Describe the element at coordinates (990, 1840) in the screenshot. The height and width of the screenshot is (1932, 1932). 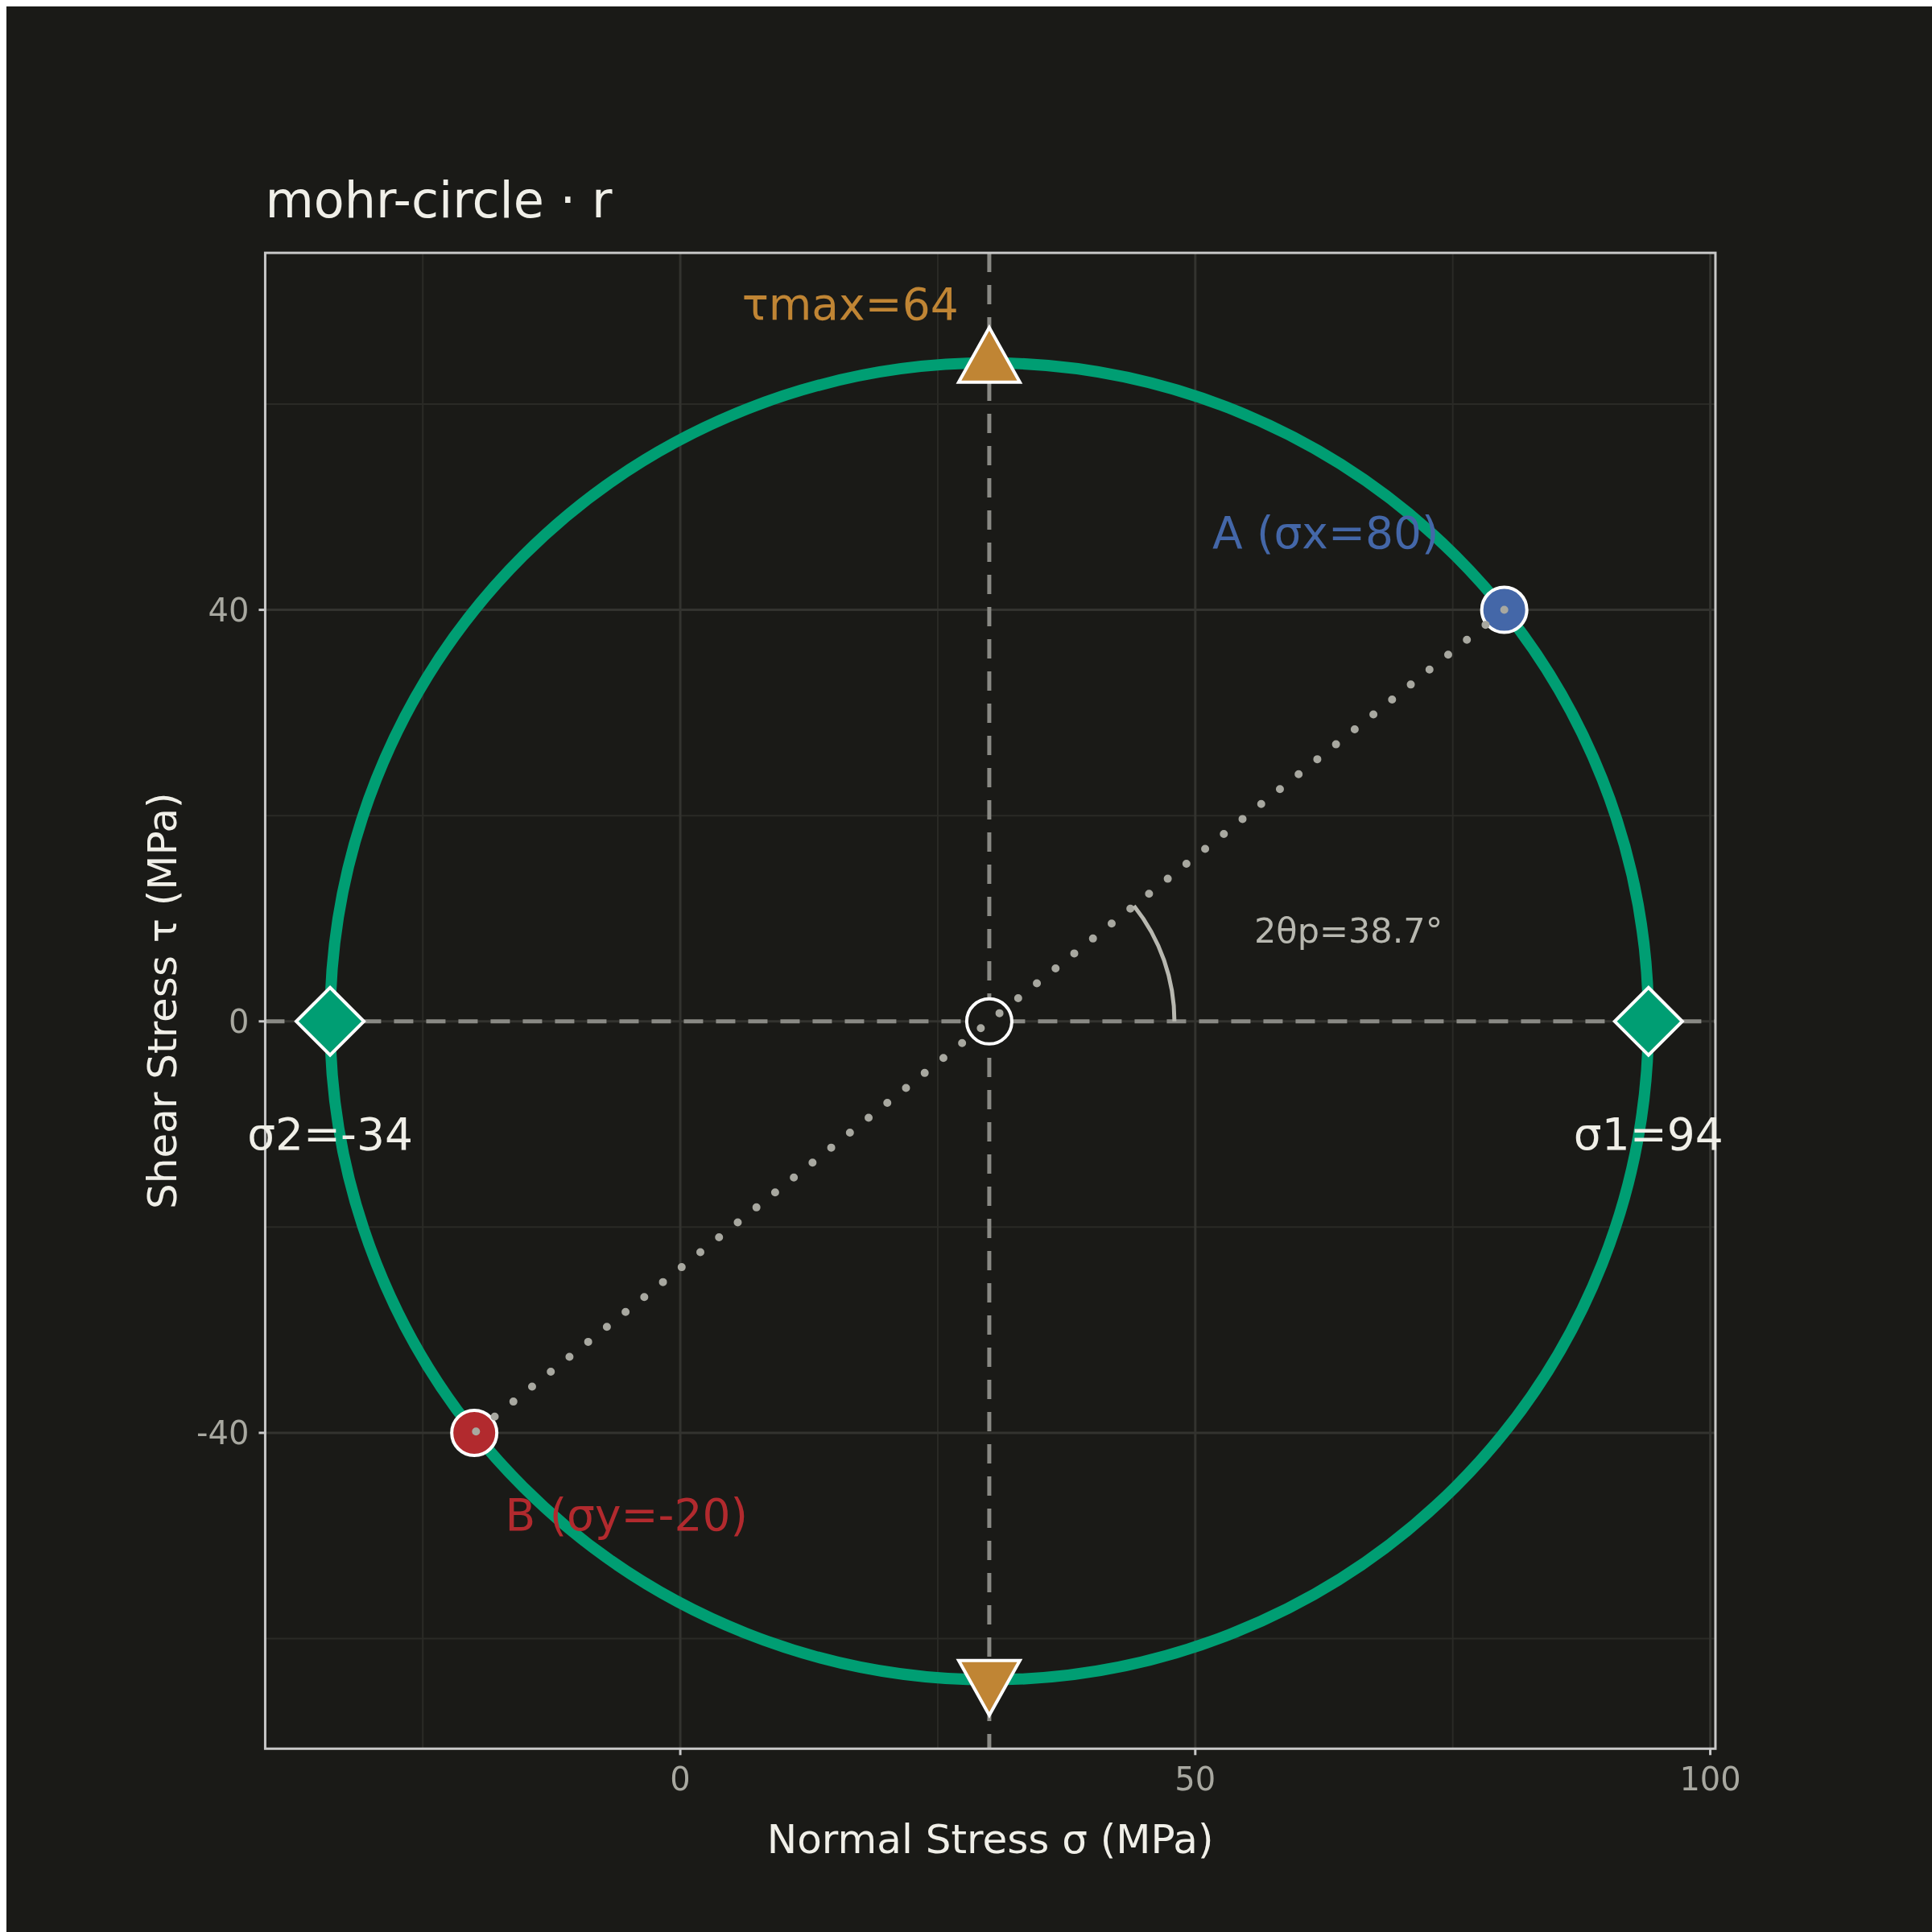
I see `x-axis-title: Normal Stress σ (MPa)` at that location.